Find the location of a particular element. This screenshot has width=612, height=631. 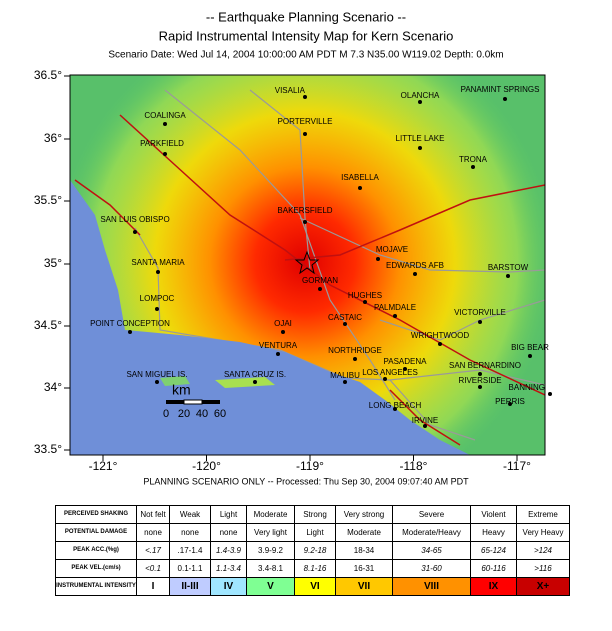

city-label: OLANCHA is located at coordinates (420, 95).